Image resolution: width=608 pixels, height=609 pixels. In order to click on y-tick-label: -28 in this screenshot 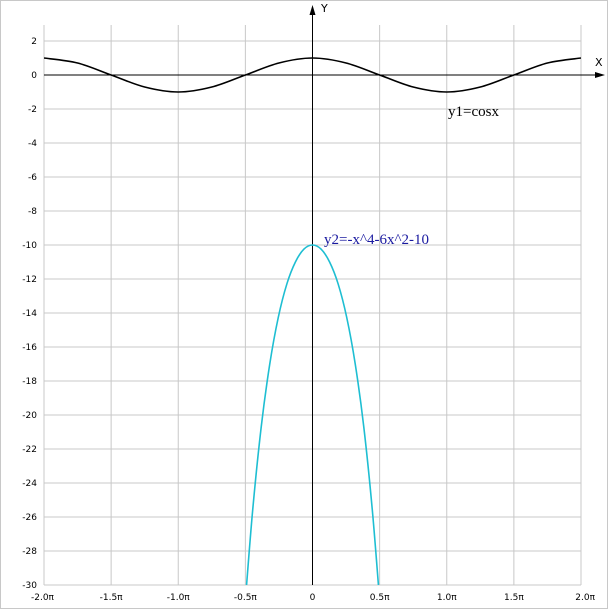, I will do `click(29, 552)`.